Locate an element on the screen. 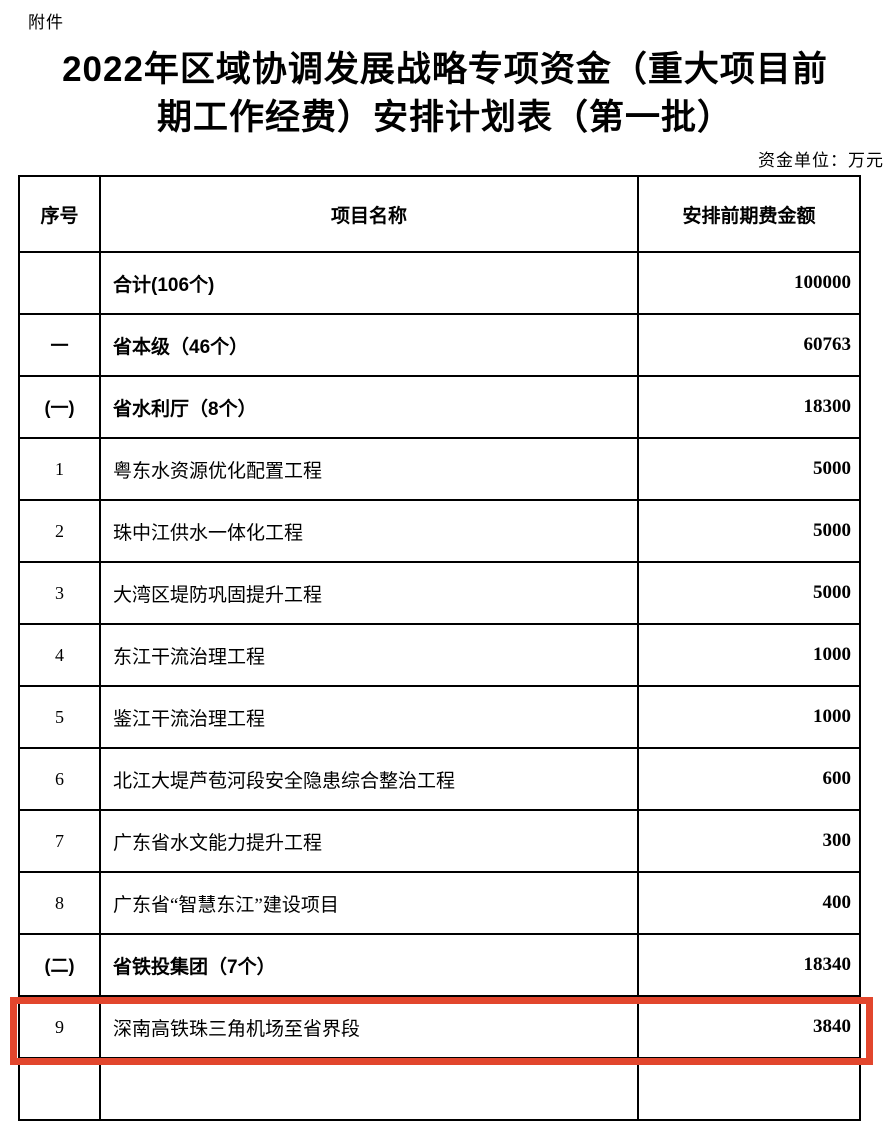  row-project-name: 粤东水资源优化配置工程 is located at coordinates (369, 469).